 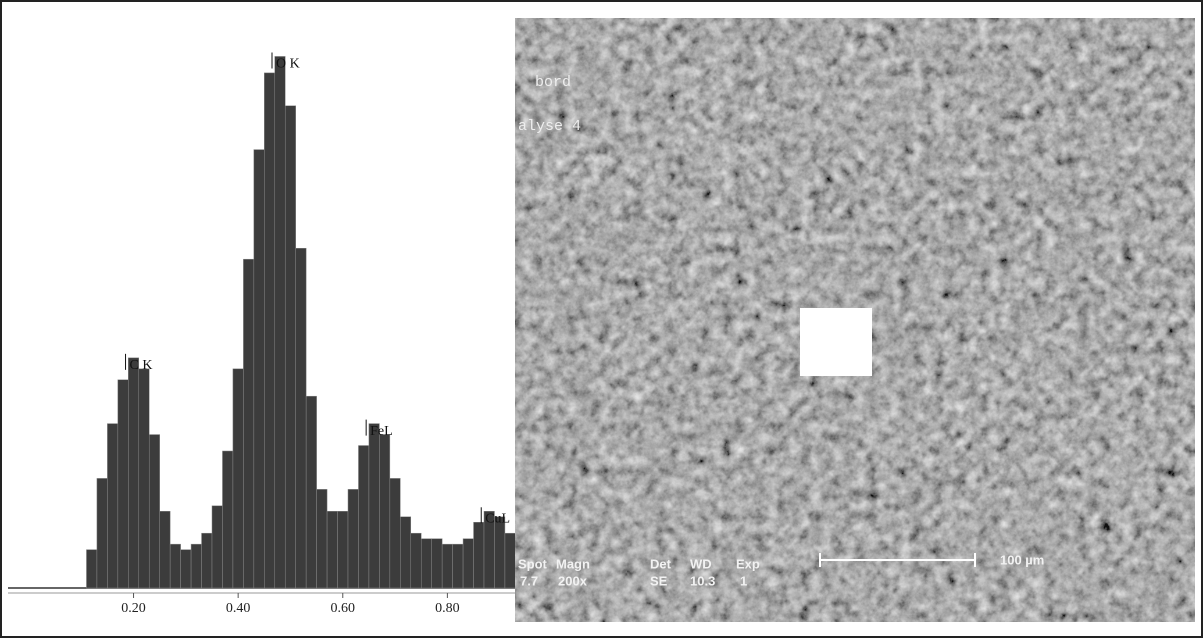 I want to click on x-tick-label: 0.20, so click(x=133, y=608).